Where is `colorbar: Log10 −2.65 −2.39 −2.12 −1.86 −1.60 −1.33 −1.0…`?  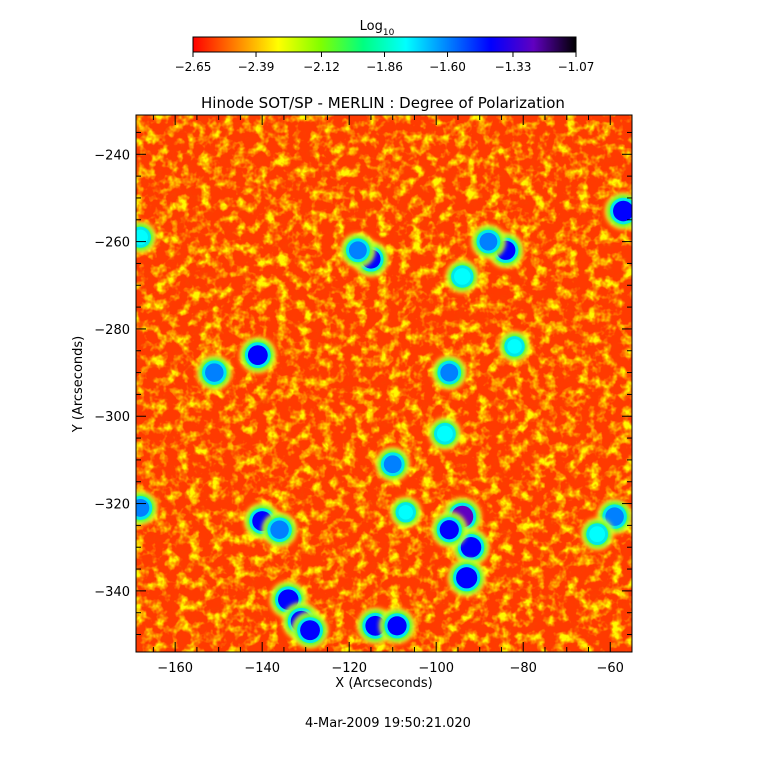 colorbar: Log10 −2.65 −2.39 −2.12 −1.86 −1.60 −1.33 −1.0… is located at coordinates (385, 46).